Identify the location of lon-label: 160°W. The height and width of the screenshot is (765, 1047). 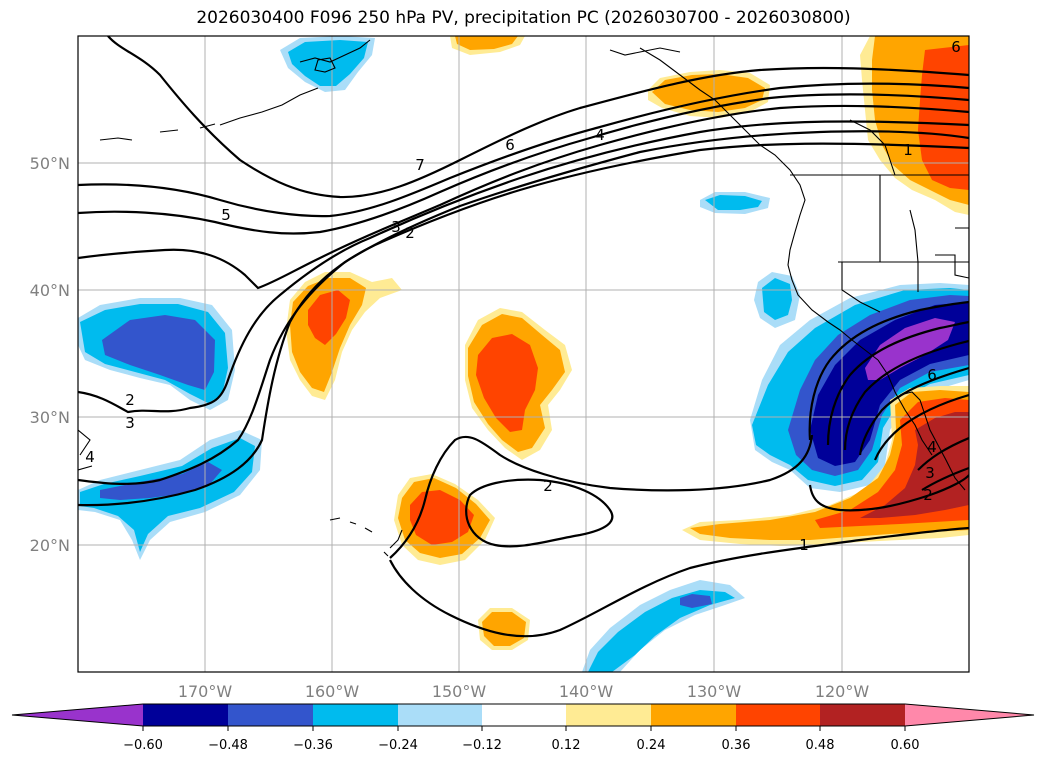
(332, 691).